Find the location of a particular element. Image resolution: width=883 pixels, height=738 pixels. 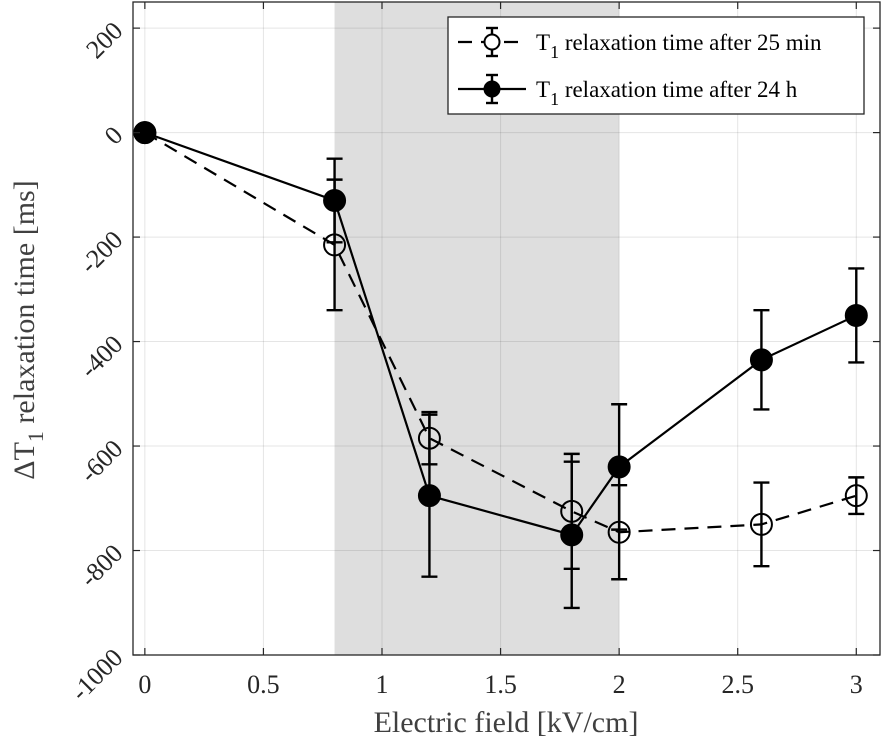

legend-box is located at coordinates (656, 65).